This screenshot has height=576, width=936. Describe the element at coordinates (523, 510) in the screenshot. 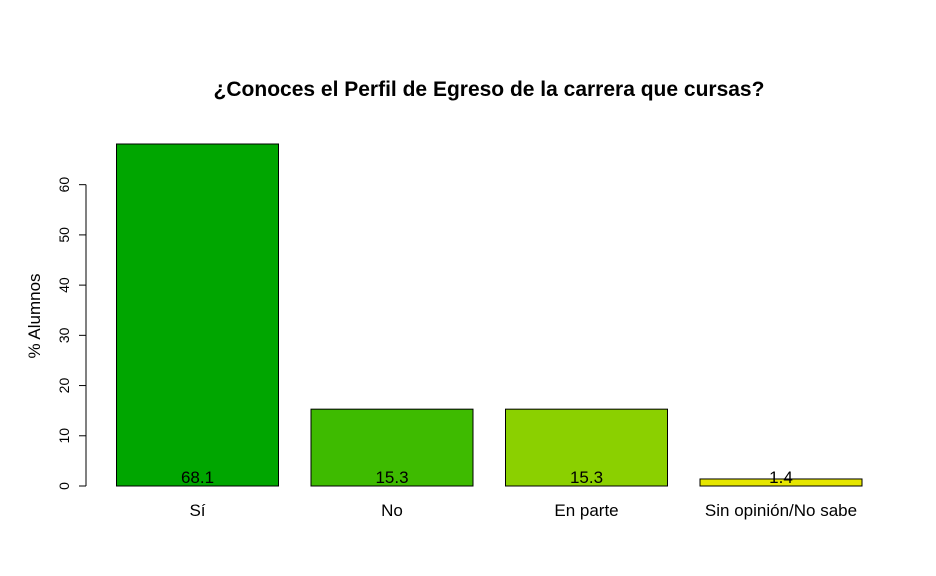

I see `category-labels-group: Sí No En parte Sin opinión/No sabe` at that location.